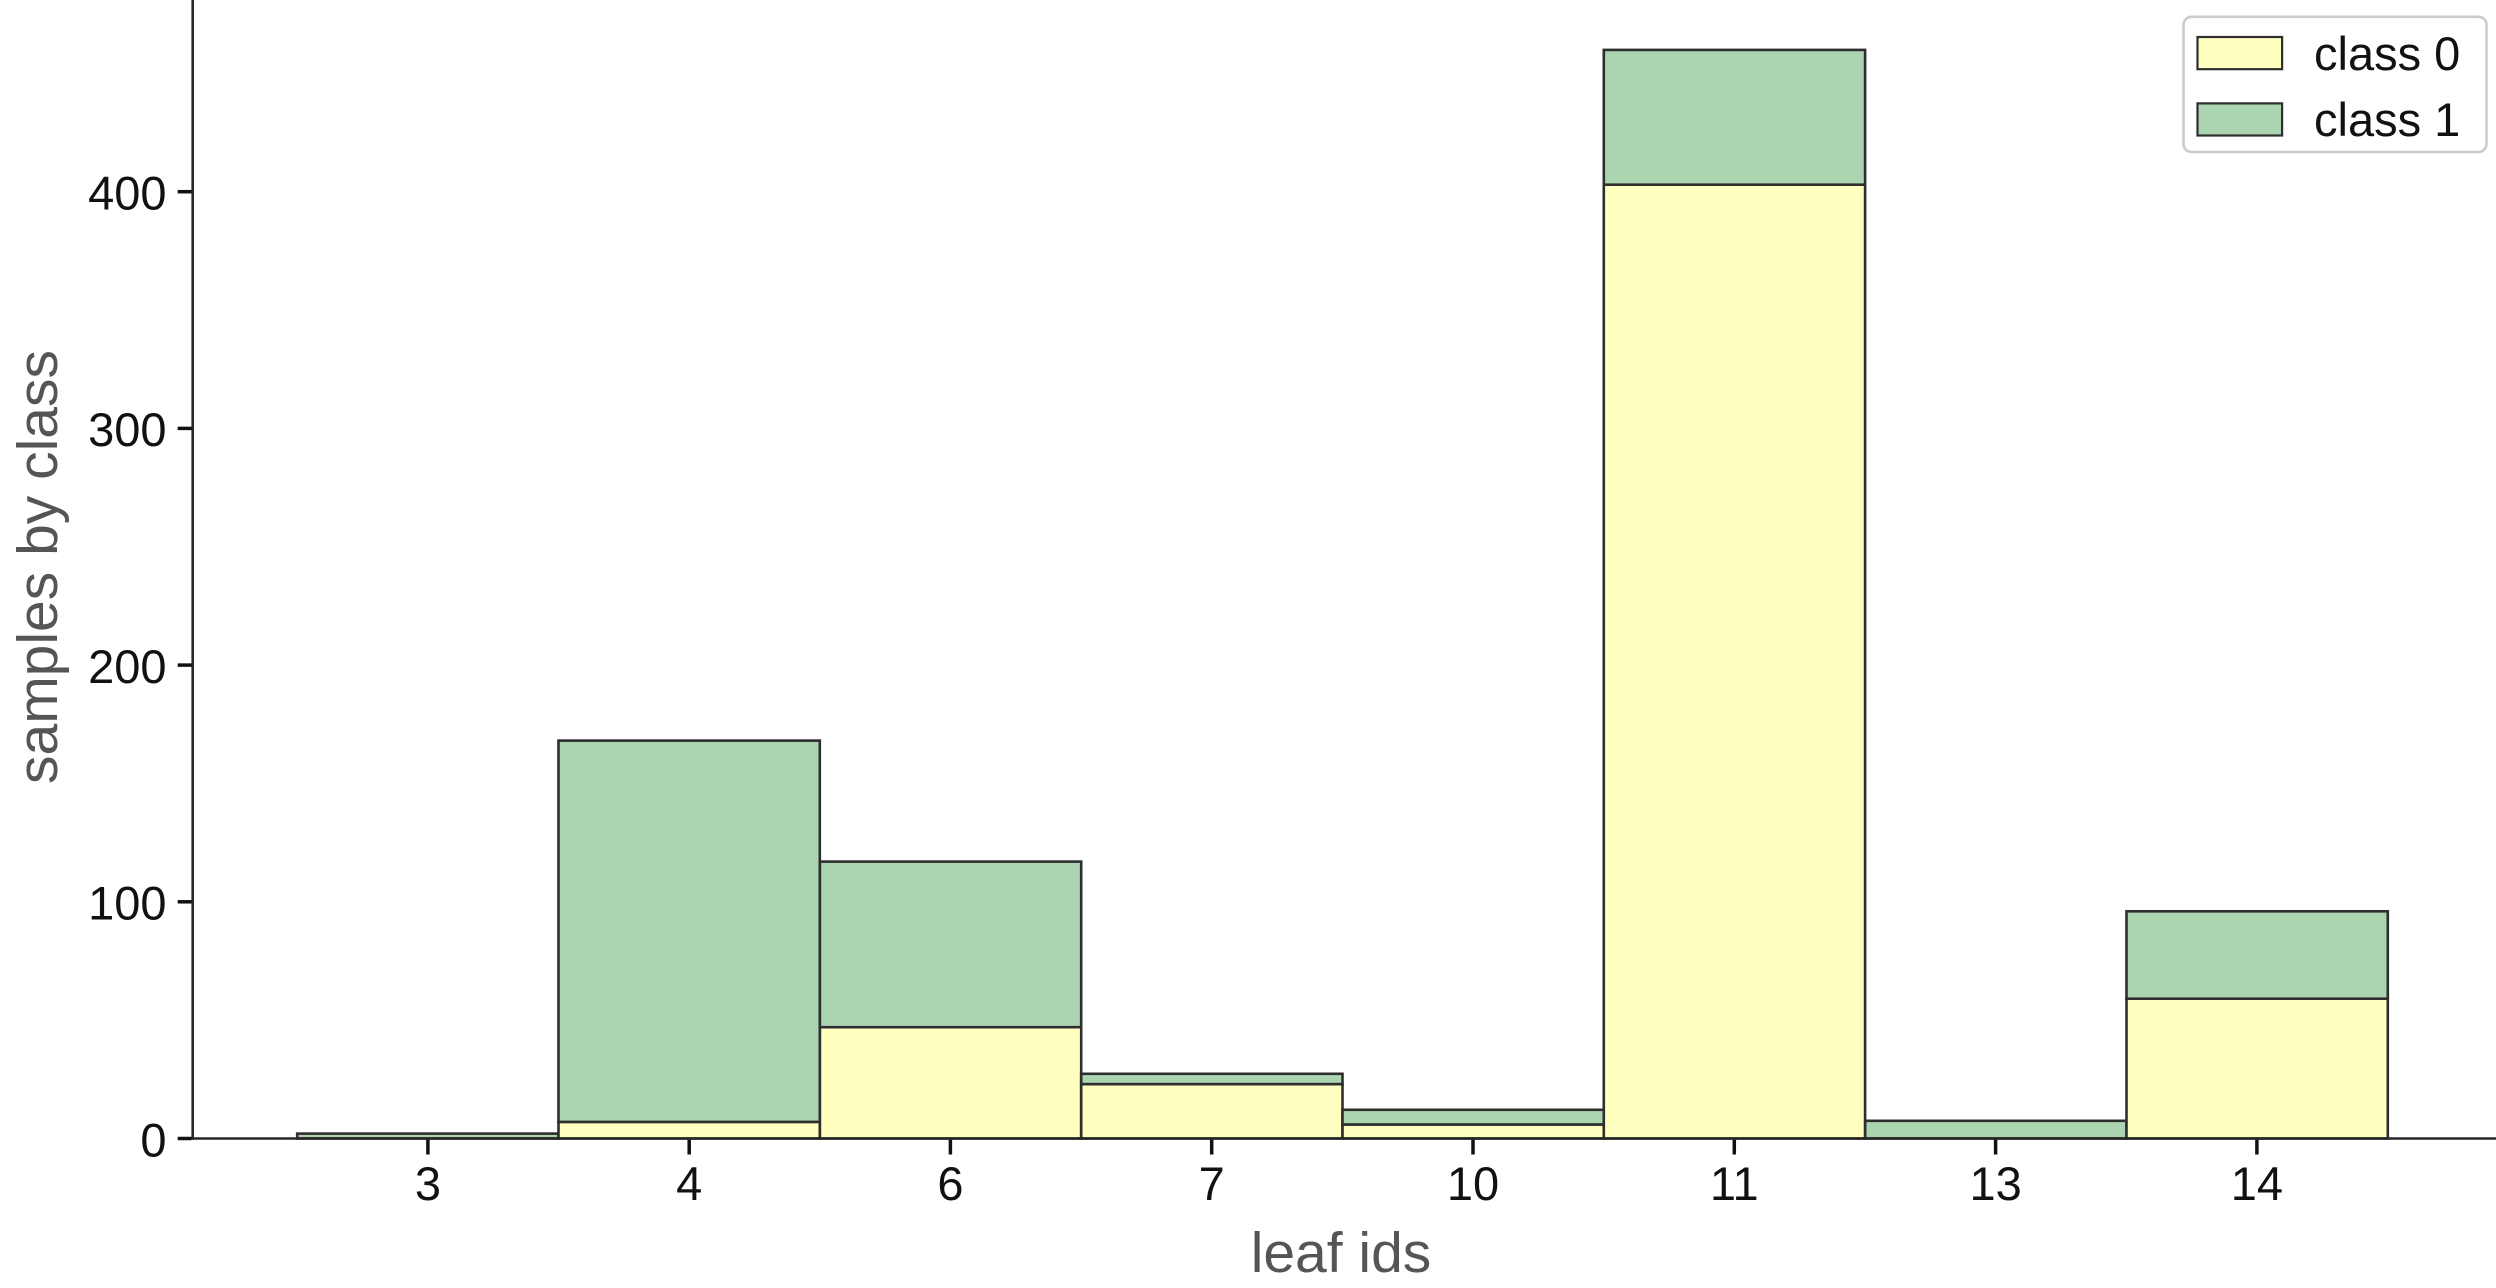 The width and height of the screenshot is (2496, 1288). I want to click on svg-text: 300, so click(127, 429).